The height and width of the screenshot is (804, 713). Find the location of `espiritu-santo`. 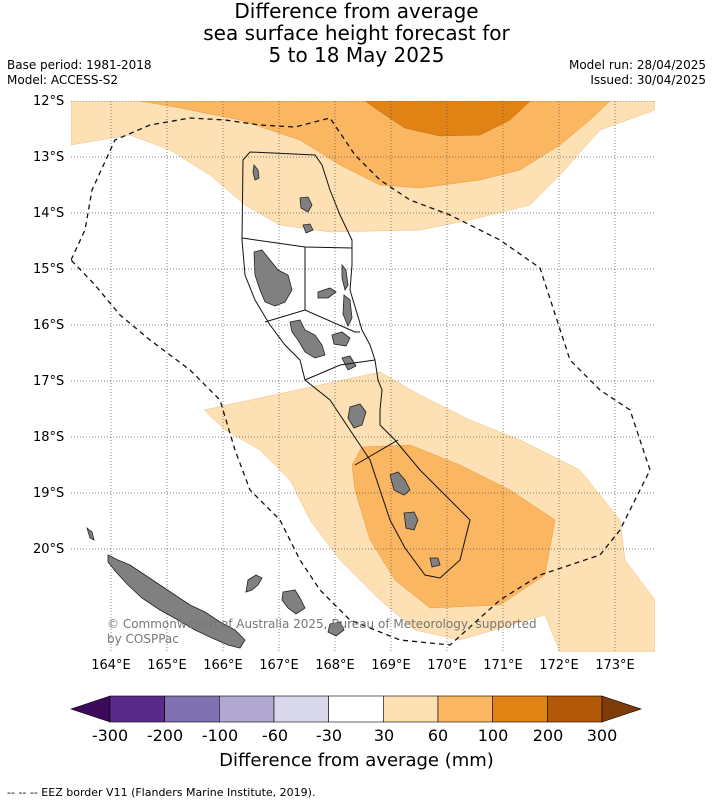

espiritu-santo is located at coordinates (273, 278).